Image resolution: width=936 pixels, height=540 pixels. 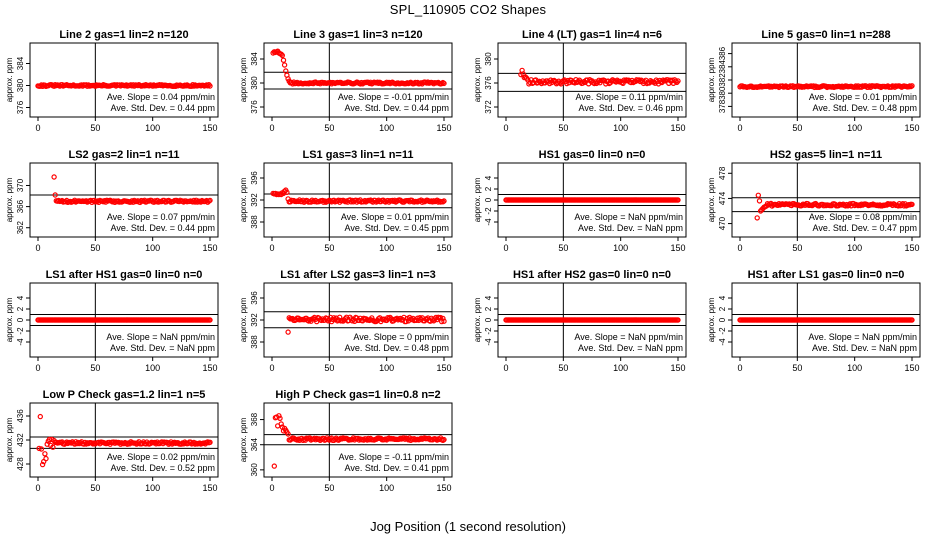 I want to click on slope-annotation: Ave. Slope = -0.11 ppm/min, so click(x=394, y=457).